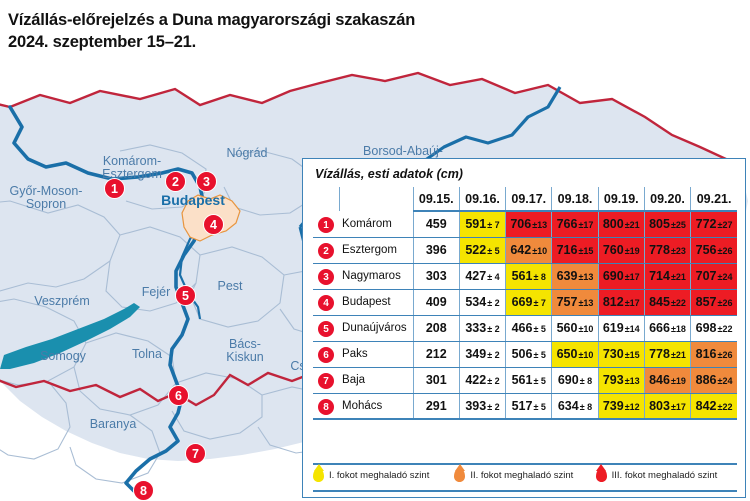 The height and width of the screenshot is (501, 750). Describe the element at coordinates (436, 276) in the screenshot. I see `forecast-value: 303` at that location.